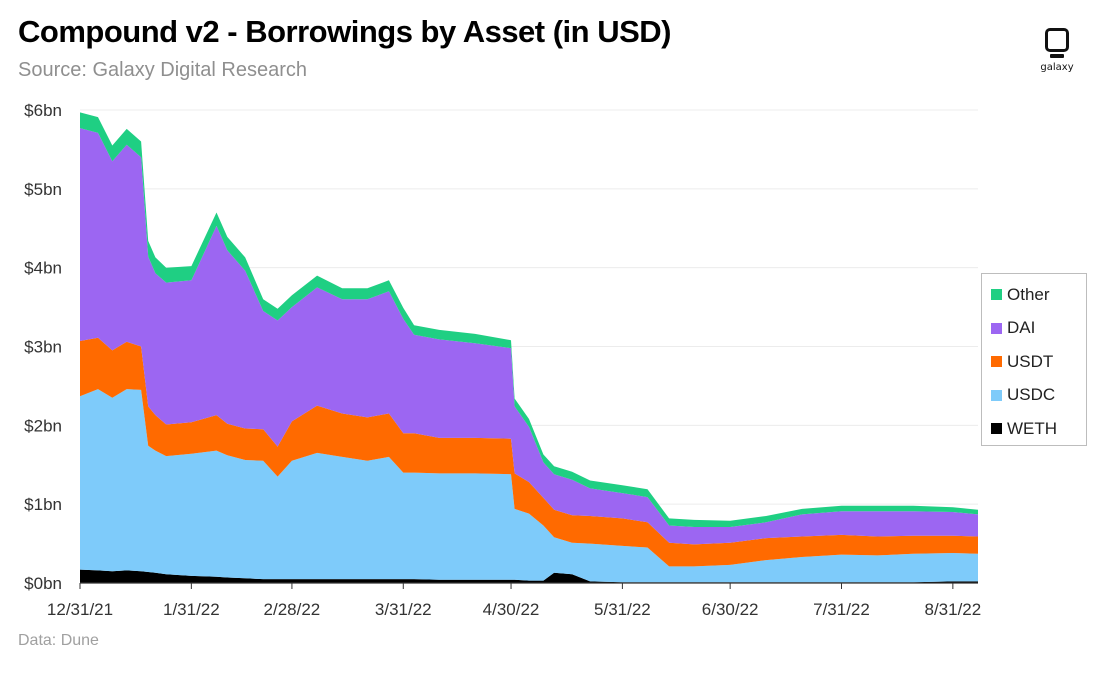 The height and width of the screenshot is (677, 1100). I want to click on galaxy-logo-icon, so click(1057, 43).